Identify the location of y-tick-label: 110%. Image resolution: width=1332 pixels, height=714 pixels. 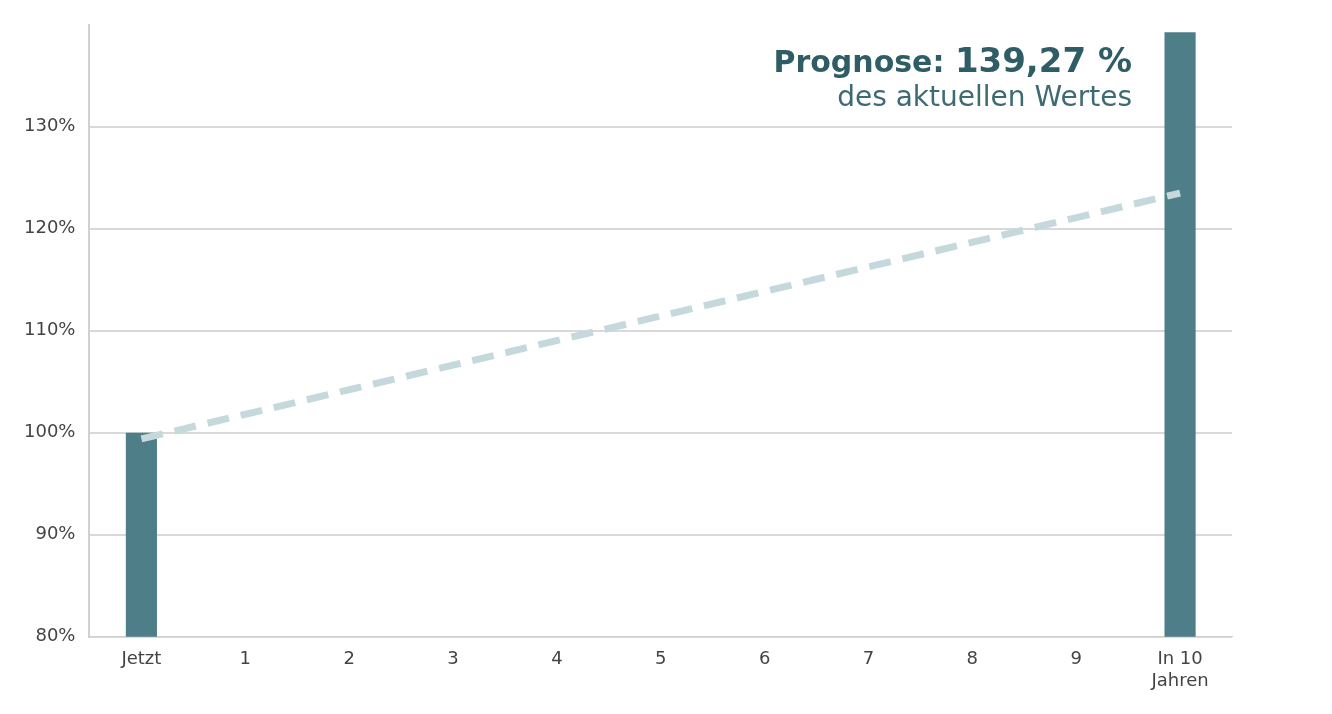
(49, 329).